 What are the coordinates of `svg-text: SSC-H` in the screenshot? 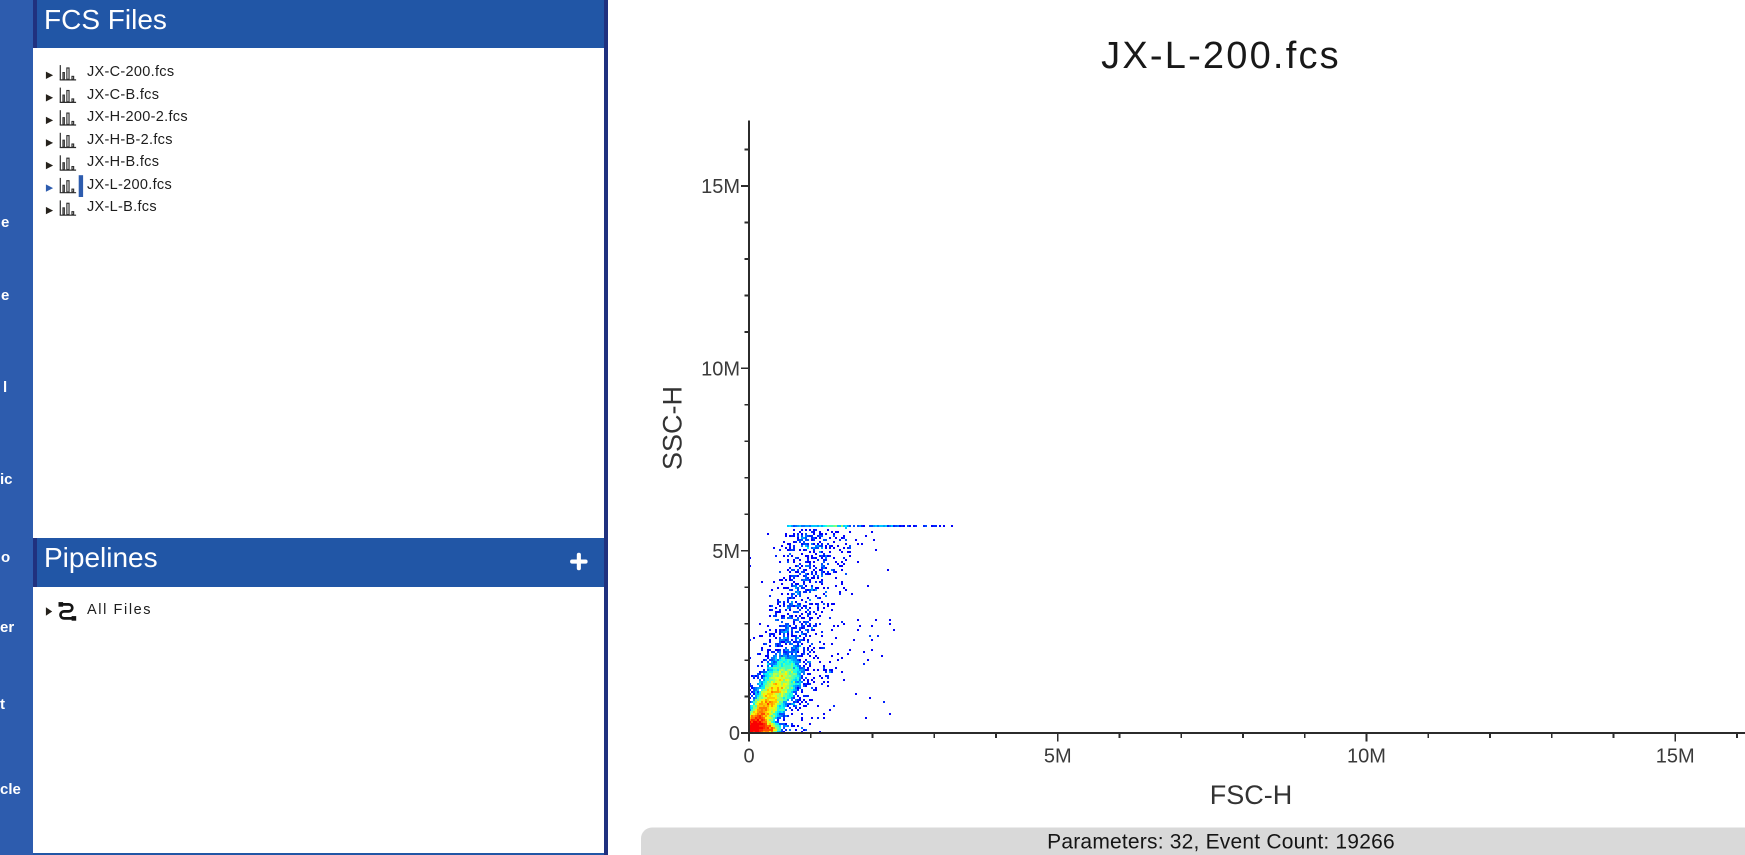 It's located at (673, 428).